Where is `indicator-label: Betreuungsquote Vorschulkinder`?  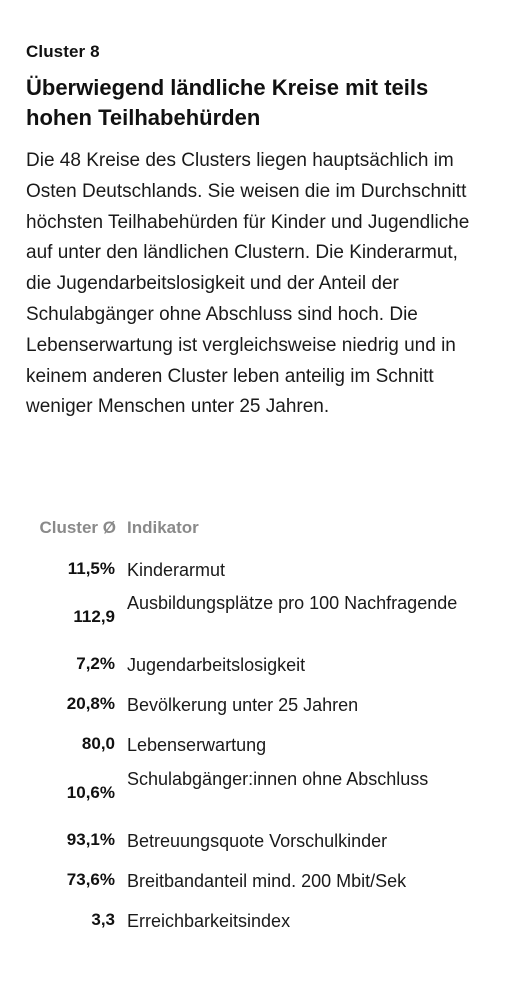 indicator-label: Betreuungsquote Vorschulkinder is located at coordinates (257, 841).